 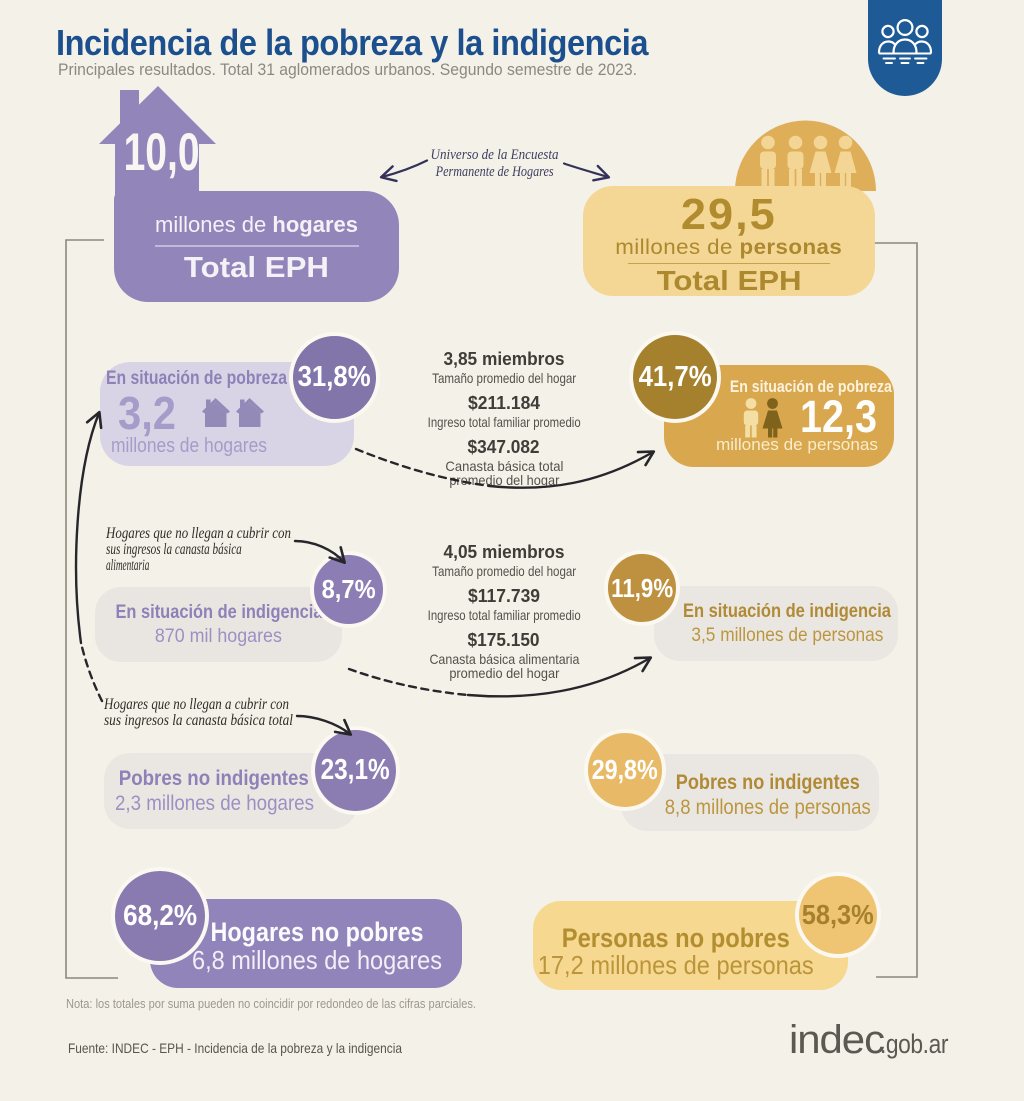 What do you see at coordinates (787, 611) in the screenshot?
I see `indigencia-personas-title: En situación de indigencia` at bounding box center [787, 611].